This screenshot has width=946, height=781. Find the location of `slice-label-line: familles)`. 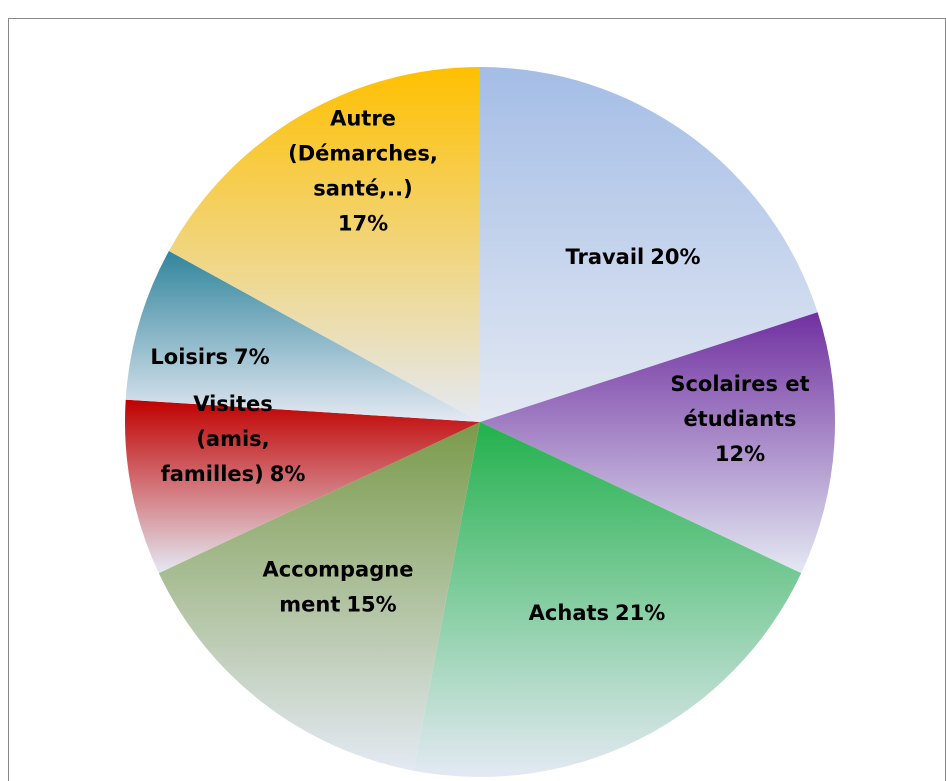

slice-label-line: familles) is located at coordinates (212, 474).